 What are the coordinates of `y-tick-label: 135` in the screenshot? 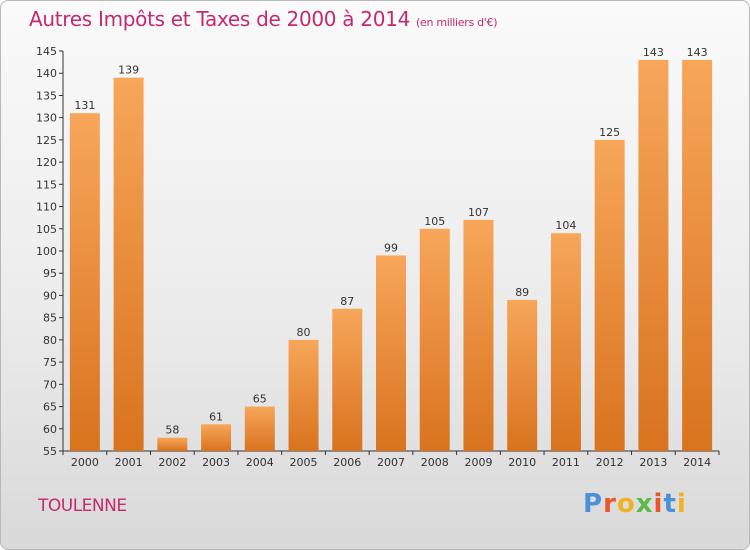 It's located at (46, 95).